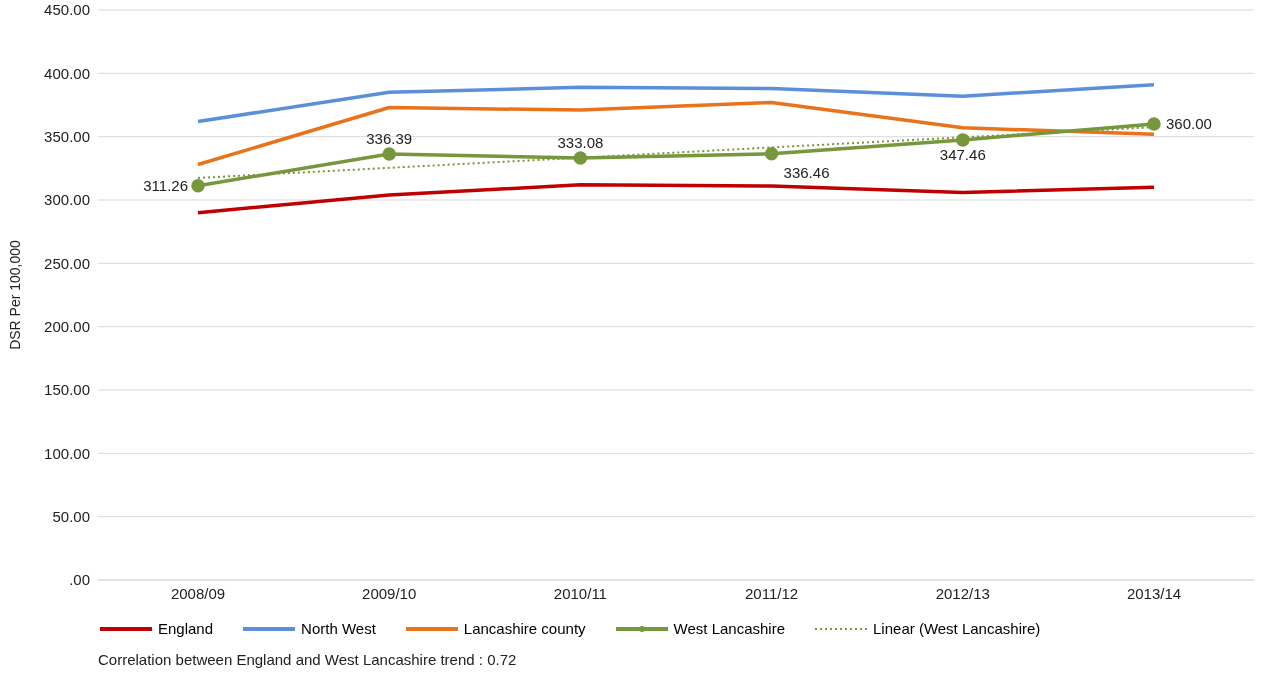  What do you see at coordinates (524, 628) in the screenshot?
I see `legend-label: Lancashire county` at bounding box center [524, 628].